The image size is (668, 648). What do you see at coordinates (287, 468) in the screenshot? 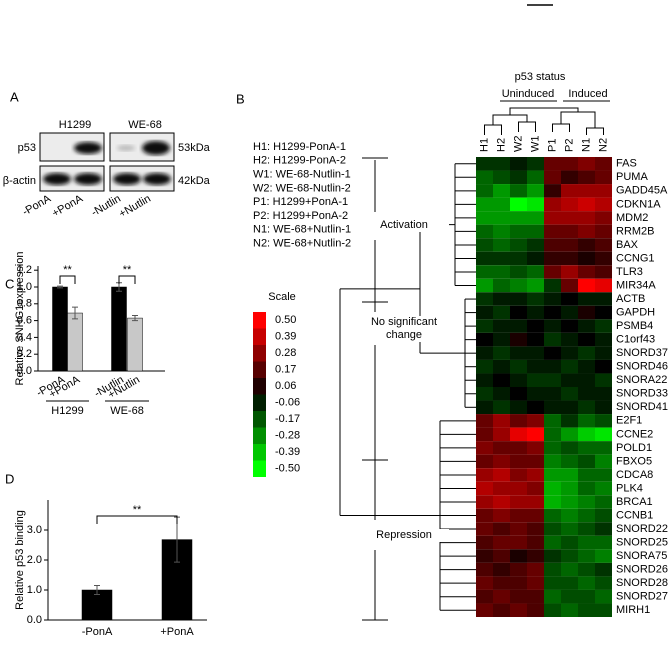
I see `scale-label: -0.50` at bounding box center [287, 468].